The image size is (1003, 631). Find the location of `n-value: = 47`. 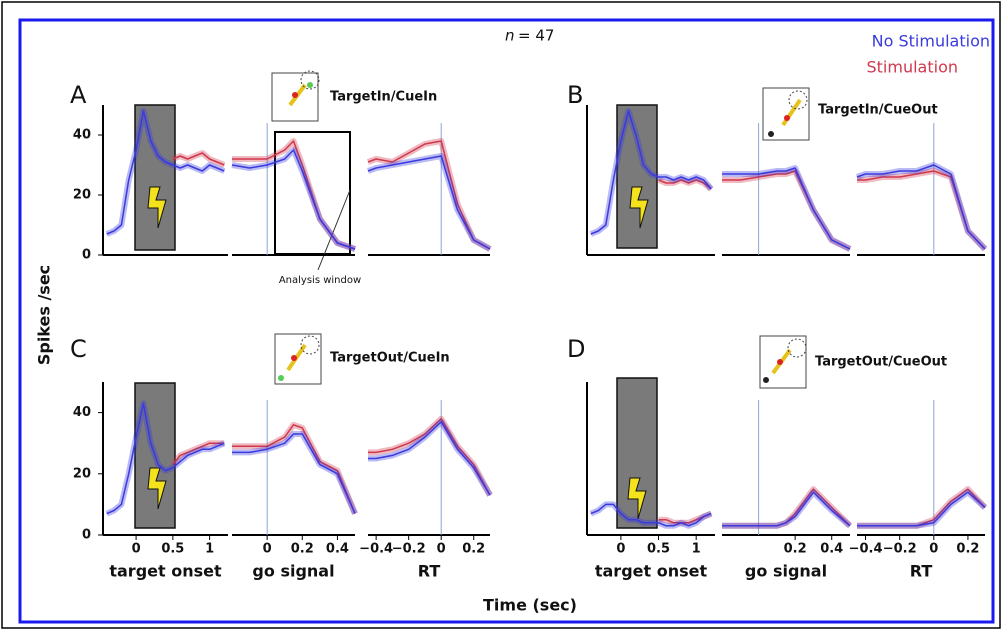

n-value: = 47 is located at coordinates (536, 36).